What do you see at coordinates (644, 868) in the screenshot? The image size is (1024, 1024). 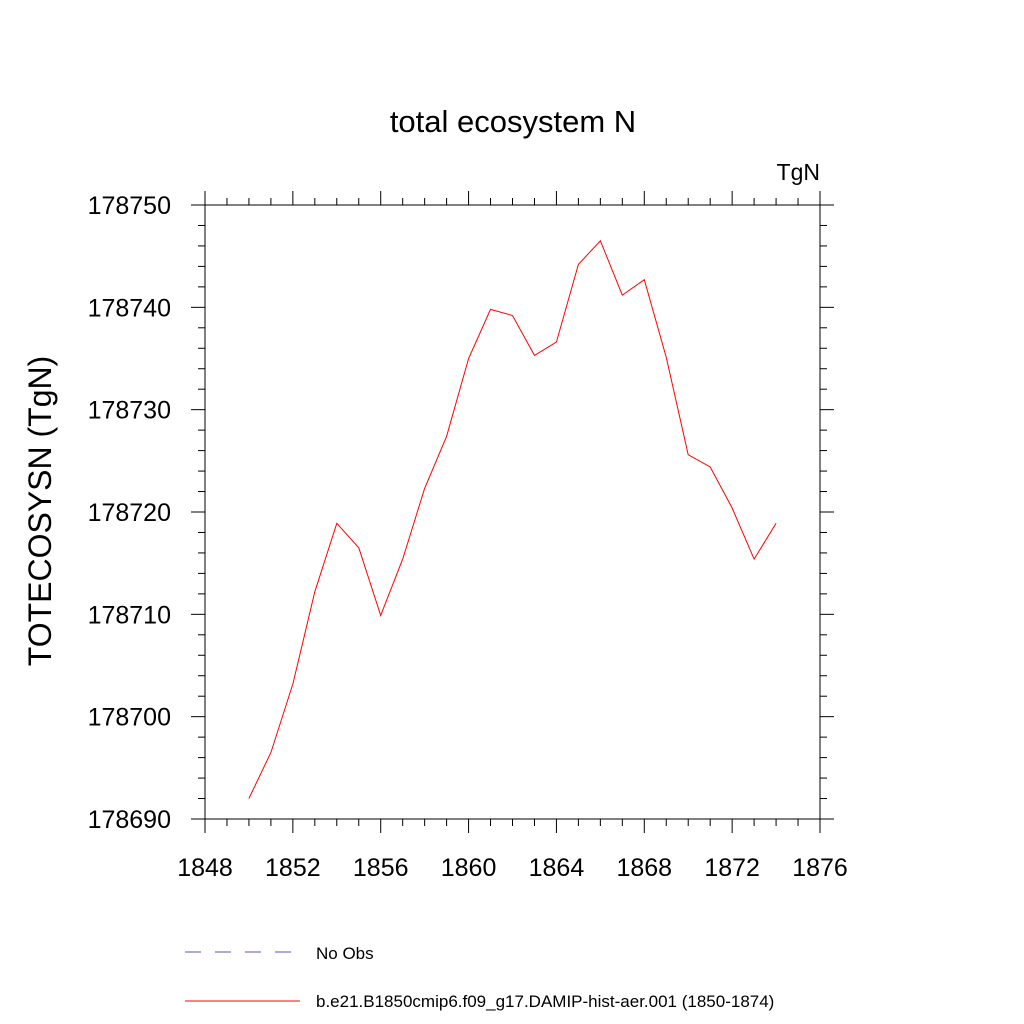 I see `x-tick-label: 1868` at bounding box center [644, 868].